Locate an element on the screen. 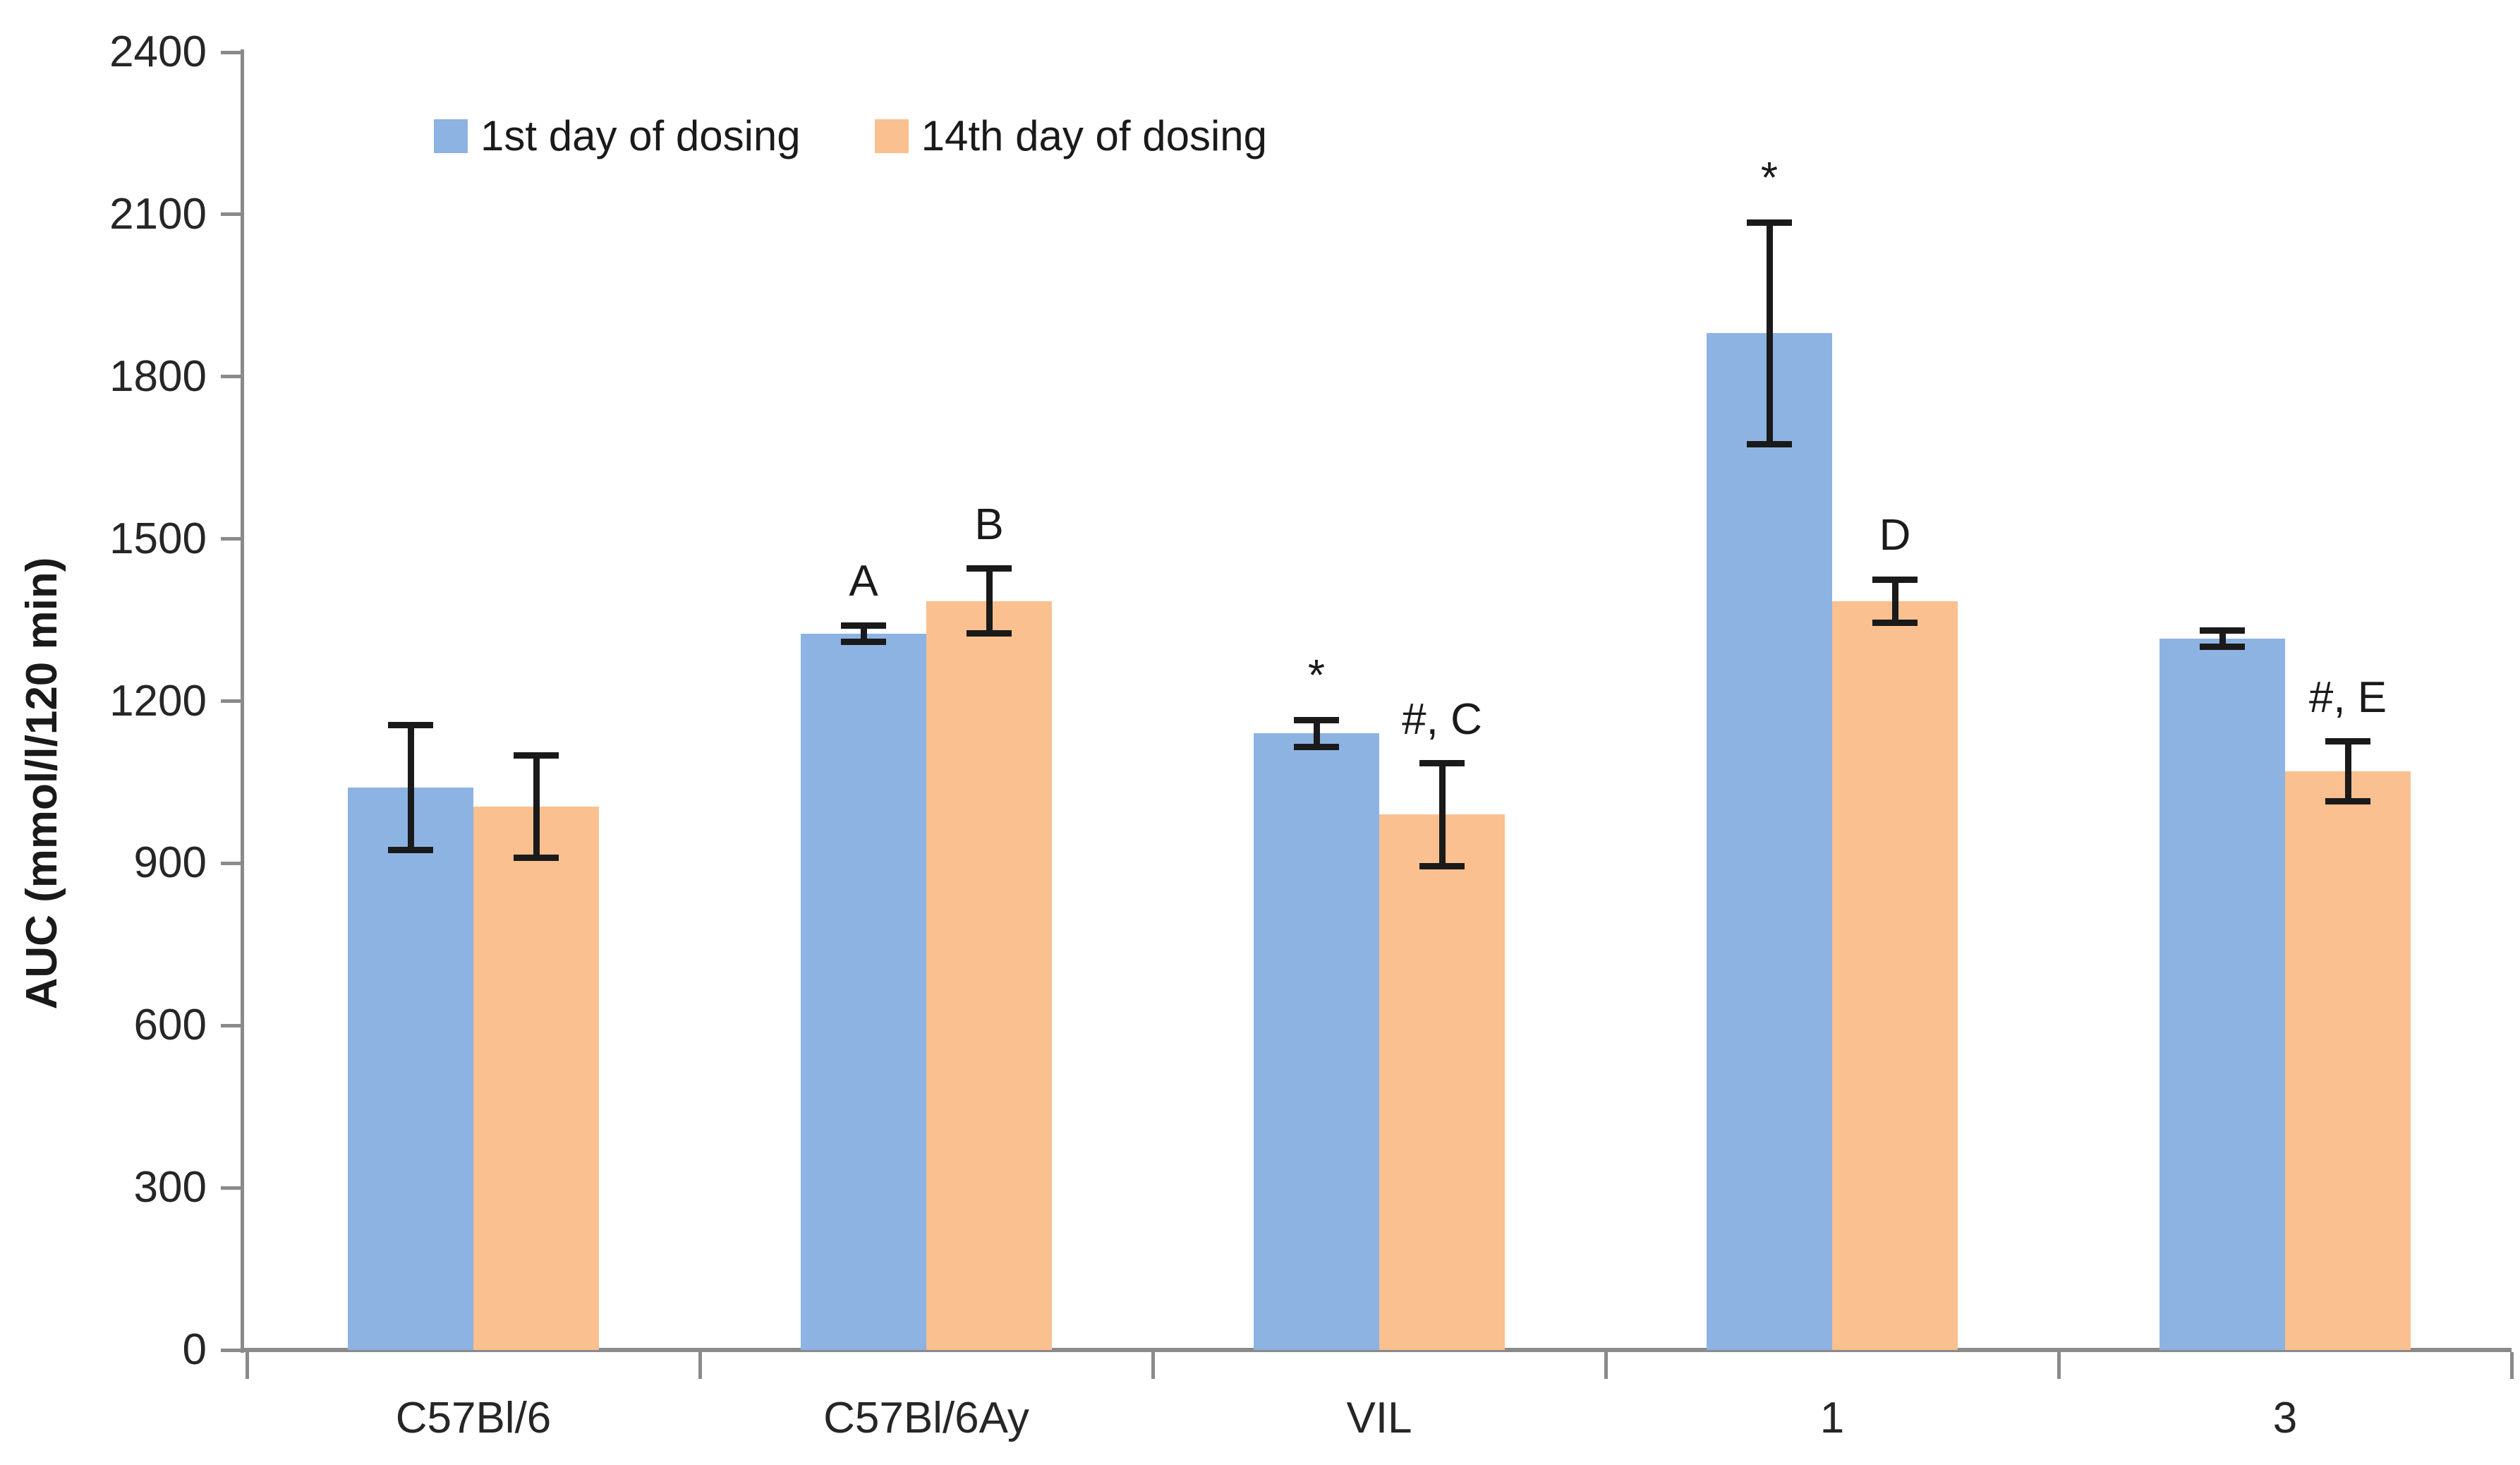 The width and height of the screenshot is (2520, 1465). y-axis-title: AUC (mmol/l/120 min) is located at coordinates (42, 783).